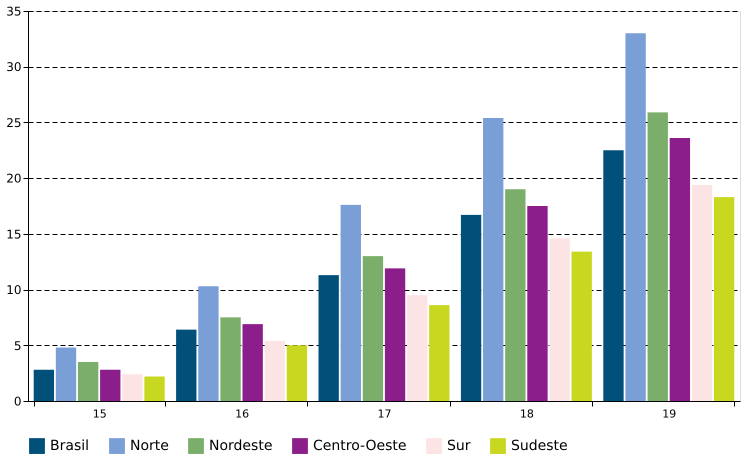 The height and width of the screenshot is (459, 745). Describe the element at coordinates (18, 401) in the screenshot. I see `y-tick-label: 0` at that location.